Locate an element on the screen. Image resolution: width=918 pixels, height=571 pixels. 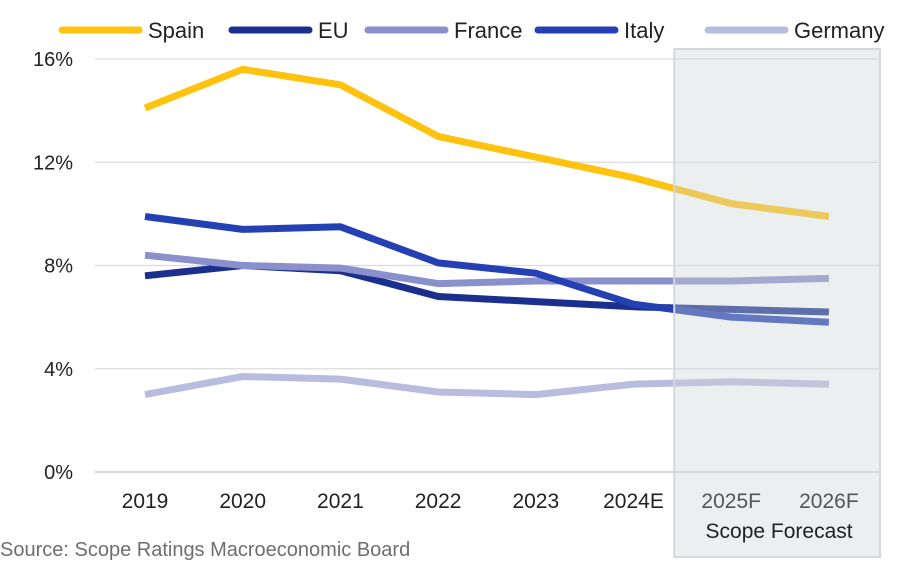
x-tick-label: 2024E is located at coordinates (633, 501).